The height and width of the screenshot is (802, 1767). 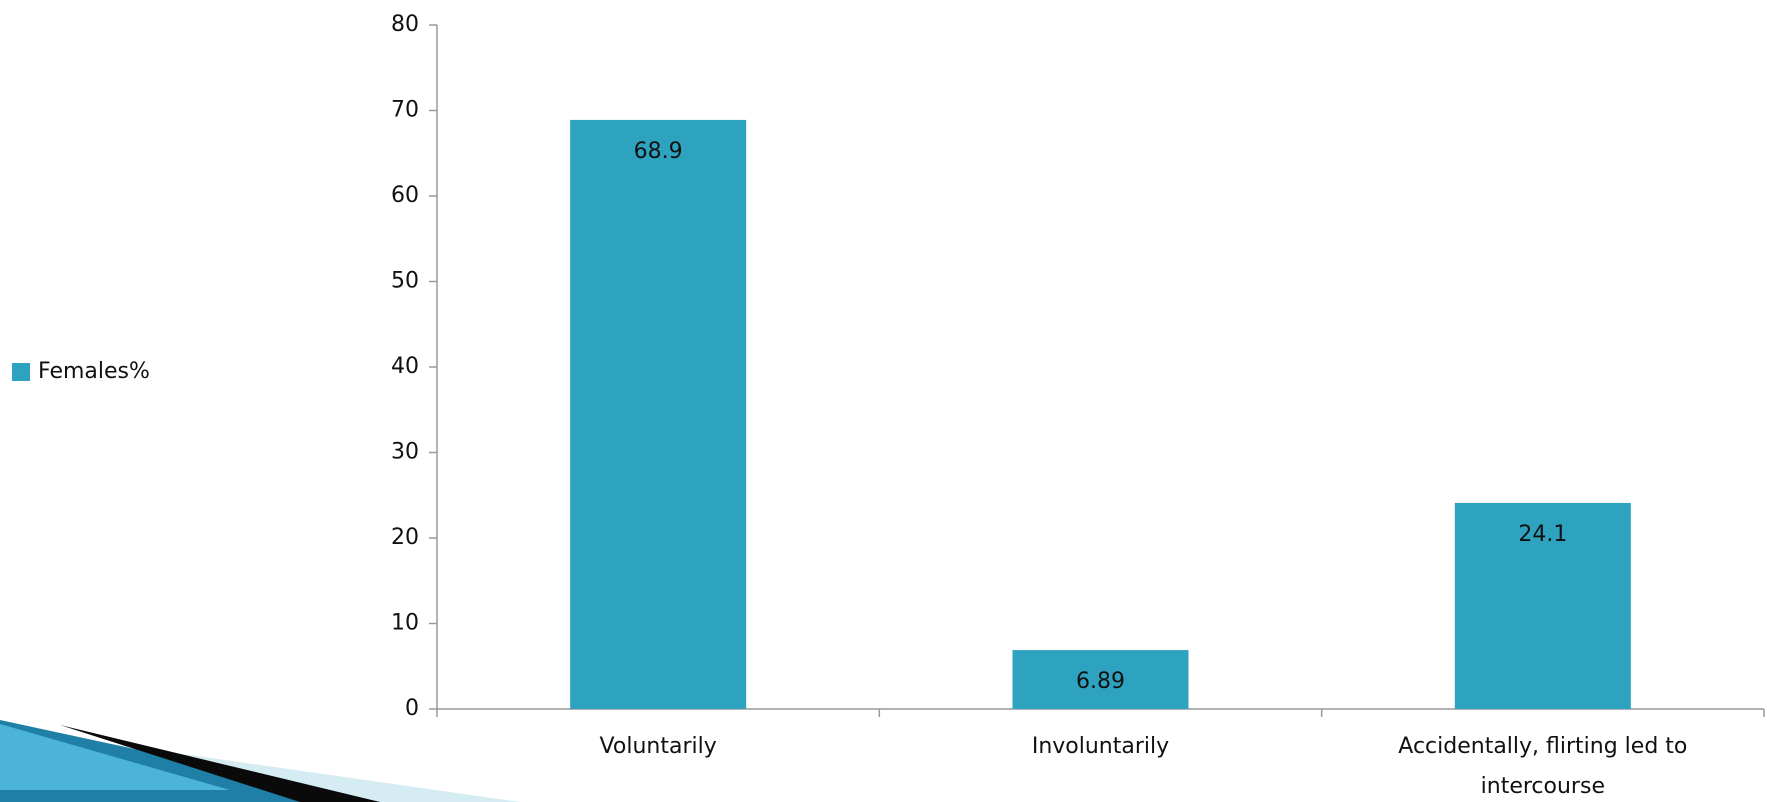 I want to click on x-tick-label: Involuntarily, so click(x=1100, y=746).